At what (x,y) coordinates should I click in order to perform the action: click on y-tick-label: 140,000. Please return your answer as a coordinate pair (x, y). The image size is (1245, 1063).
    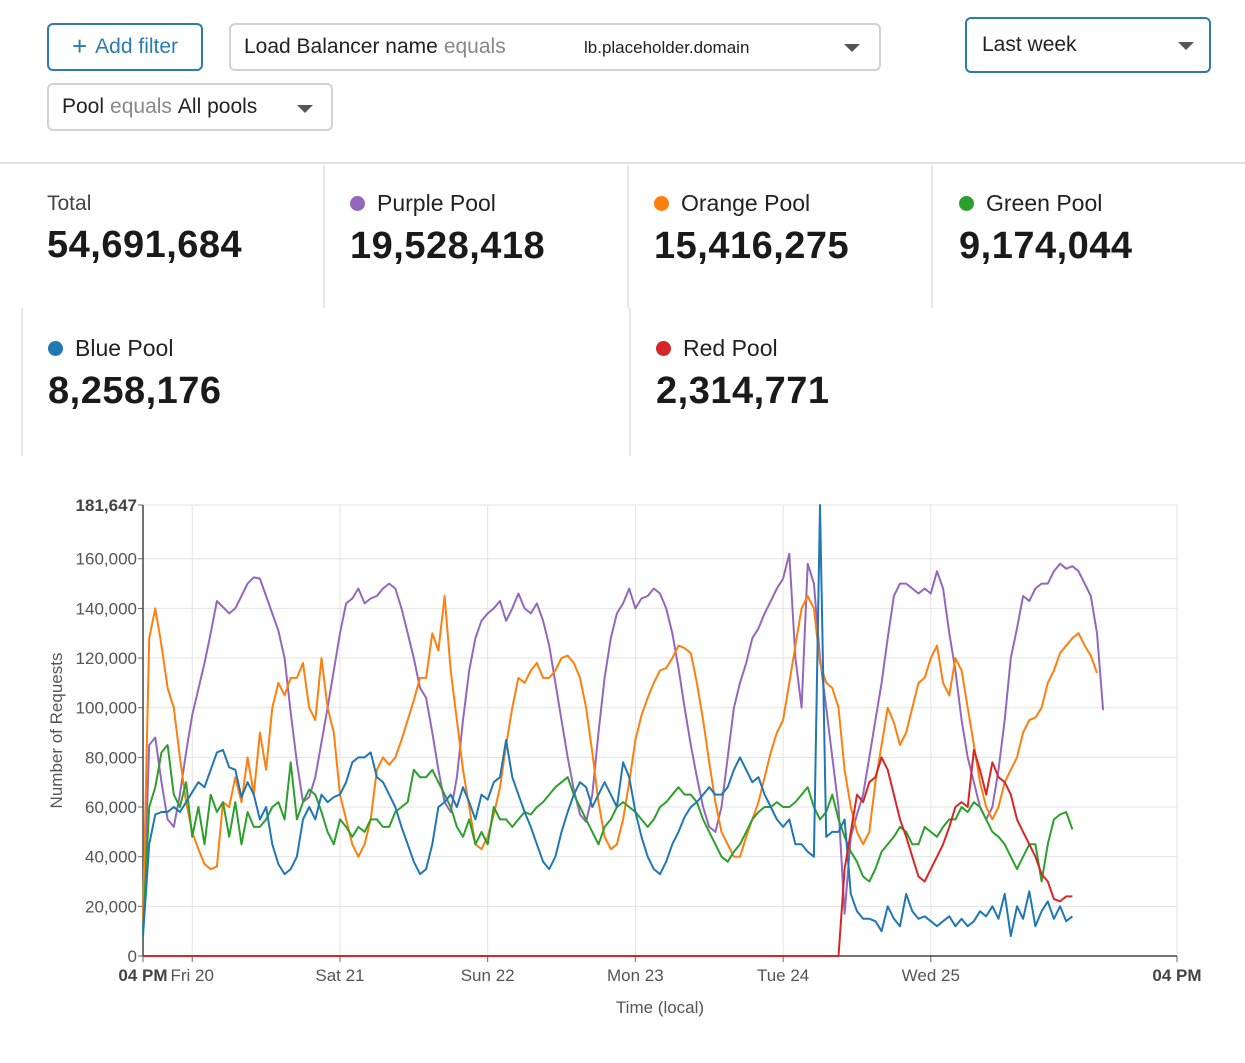
    Looking at the image, I should click on (106, 608).